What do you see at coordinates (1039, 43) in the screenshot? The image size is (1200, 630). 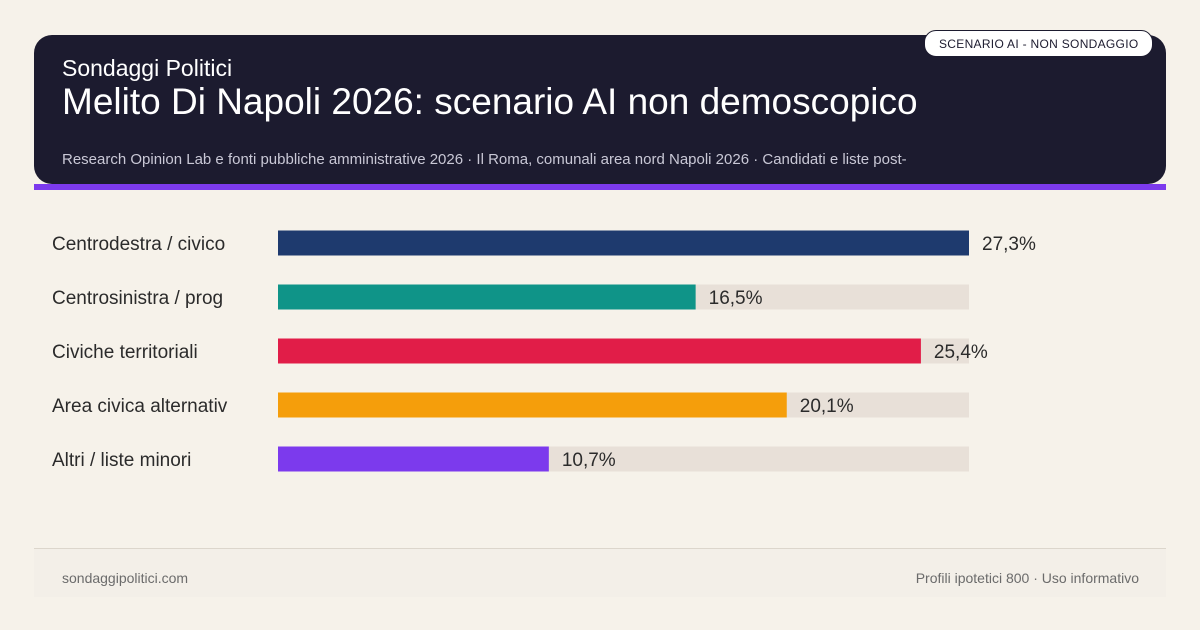 I see `scenario-badge: SCENARIO AI - NON SONDAGGIO` at bounding box center [1039, 43].